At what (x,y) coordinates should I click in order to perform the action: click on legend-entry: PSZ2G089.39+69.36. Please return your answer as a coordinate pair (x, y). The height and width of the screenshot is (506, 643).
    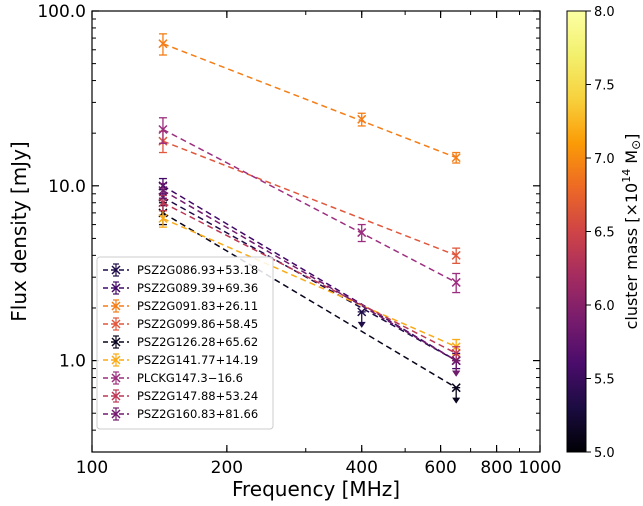
    Looking at the image, I should click on (180, 288).